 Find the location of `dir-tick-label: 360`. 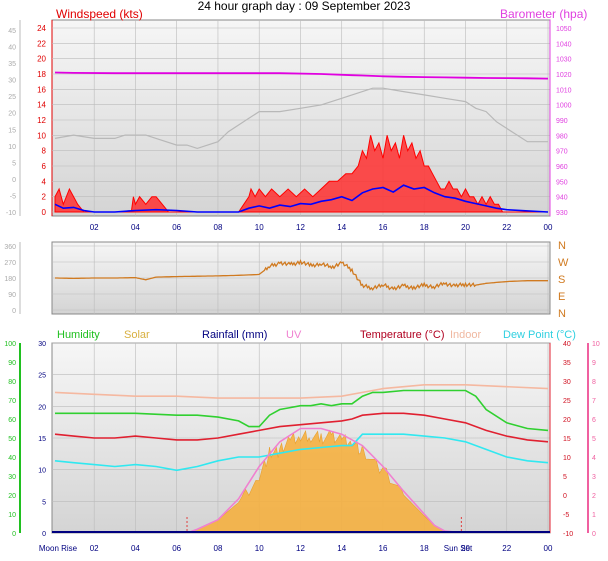

dir-tick-label: 360 is located at coordinates (10, 247).